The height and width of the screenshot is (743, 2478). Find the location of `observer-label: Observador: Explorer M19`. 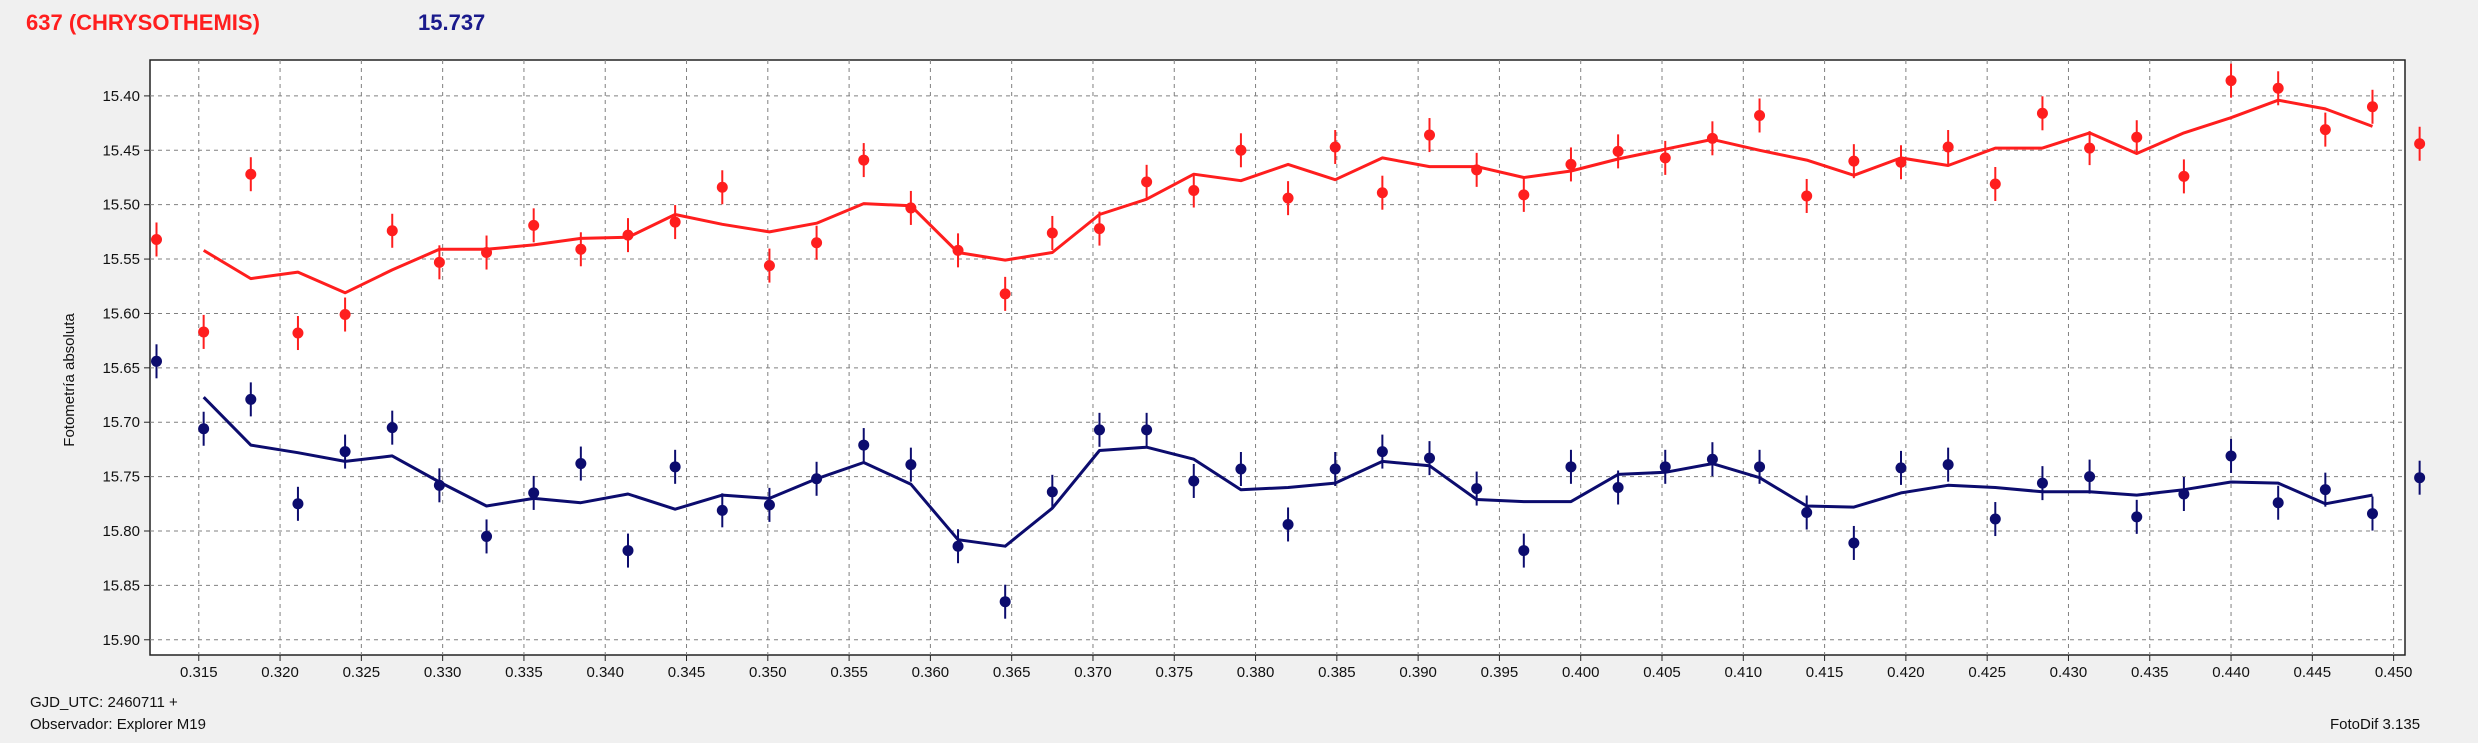

observer-label: Observador: Explorer M19 is located at coordinates (118, 724).